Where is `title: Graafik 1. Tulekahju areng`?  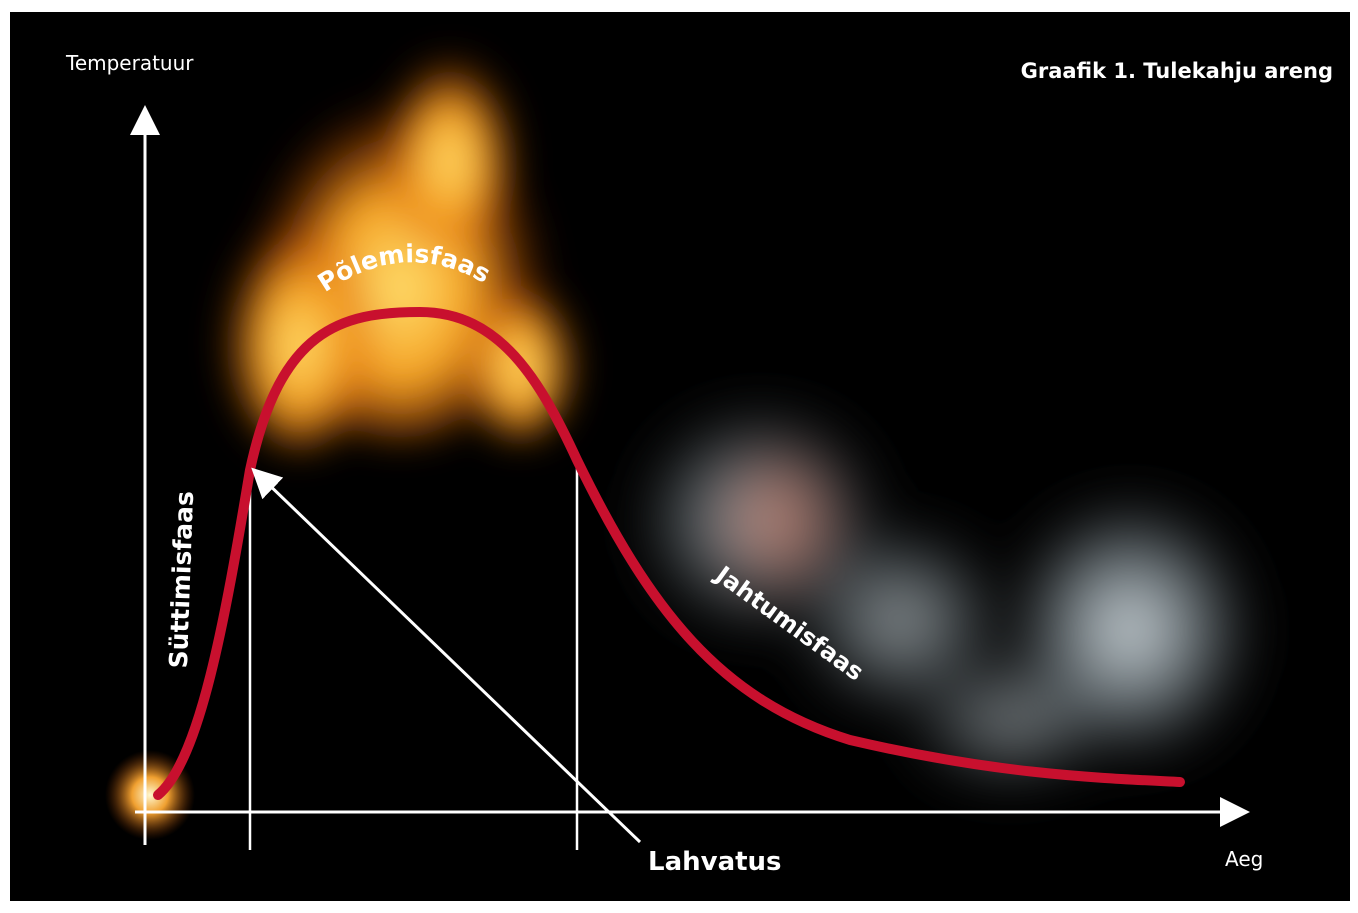
title: Graafik 1. Tulekahju areng is located at coordinates (1177, 71).